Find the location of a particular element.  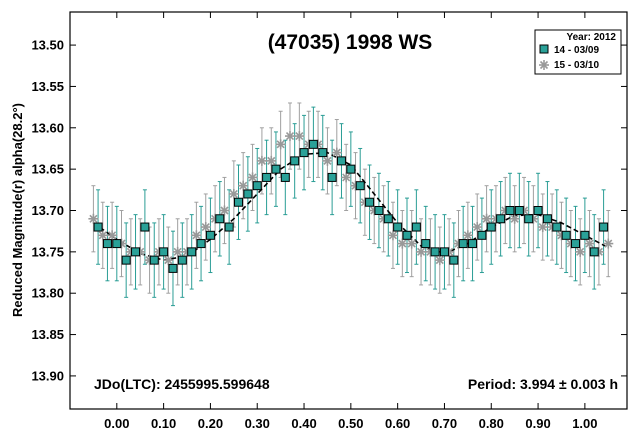

y-tick-label: 13.55 is located at coordinates (47, 86).